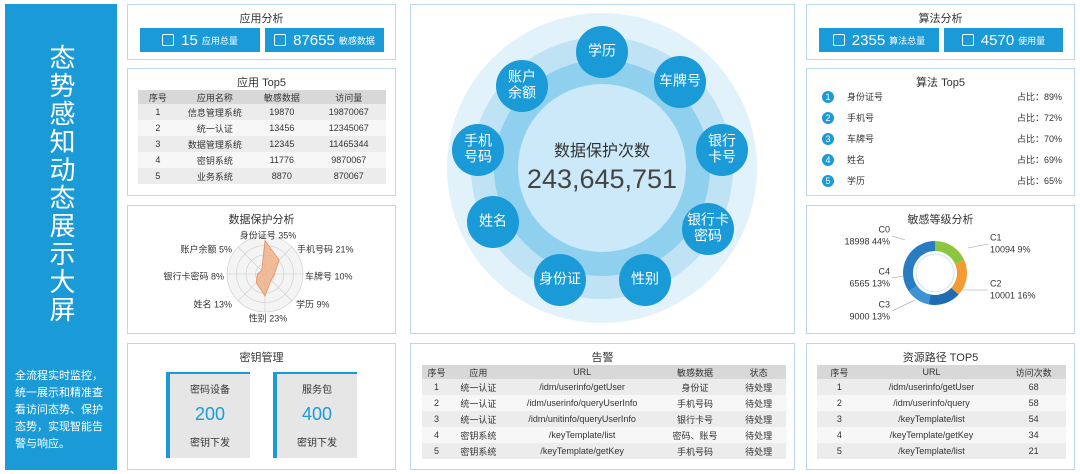 The height and width of the screenshot is (474, 1080). What do you see at coordinates (317, 390) in the screenshot?
I see `card-name: 服务包` at bounding box center [317, 390].